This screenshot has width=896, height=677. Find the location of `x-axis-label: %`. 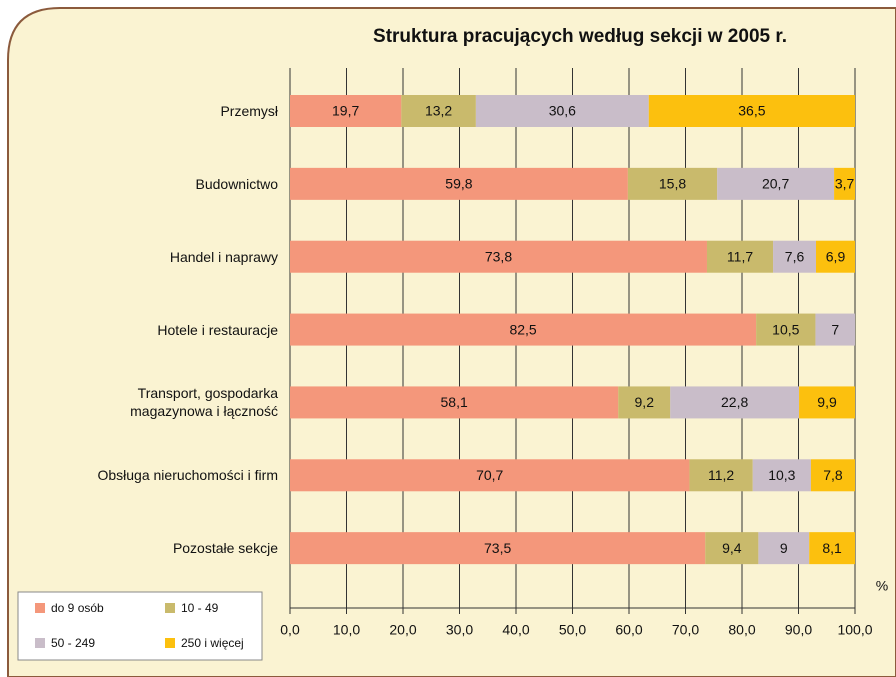

x-axis-label: % is located at coordinates (882, 586).